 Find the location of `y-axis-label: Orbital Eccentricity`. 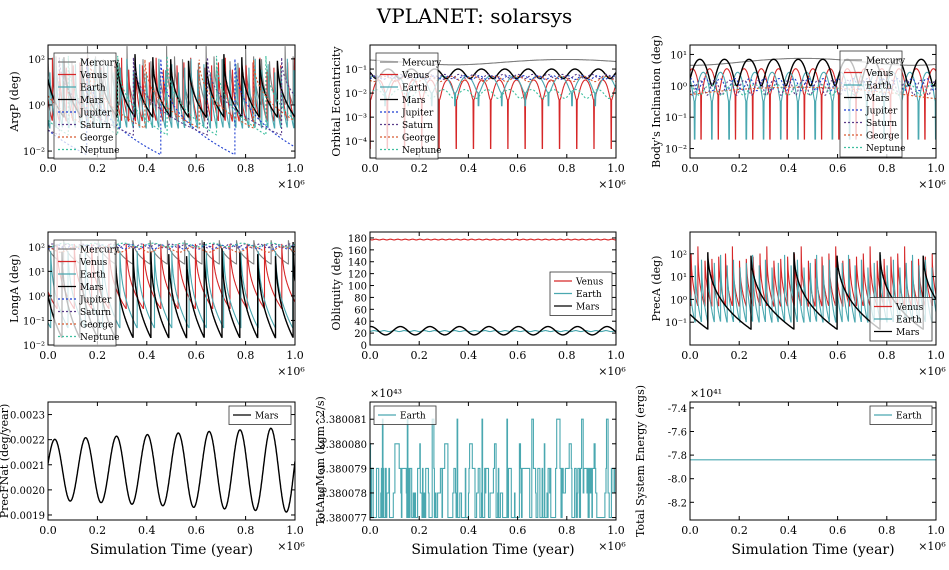

y-axis-label: Orbital Eccentricity is located at coordinates (336, 101).